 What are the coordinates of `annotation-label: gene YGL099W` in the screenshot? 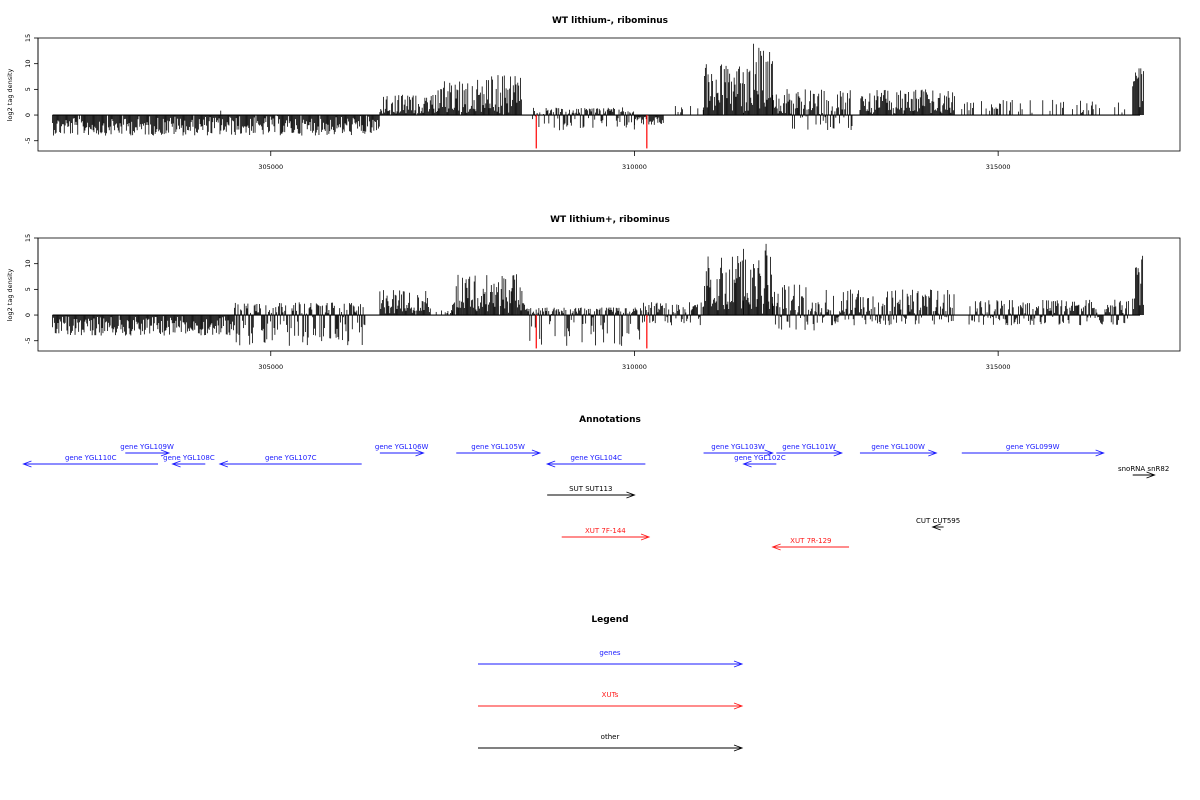 It's located at (1033, 447).